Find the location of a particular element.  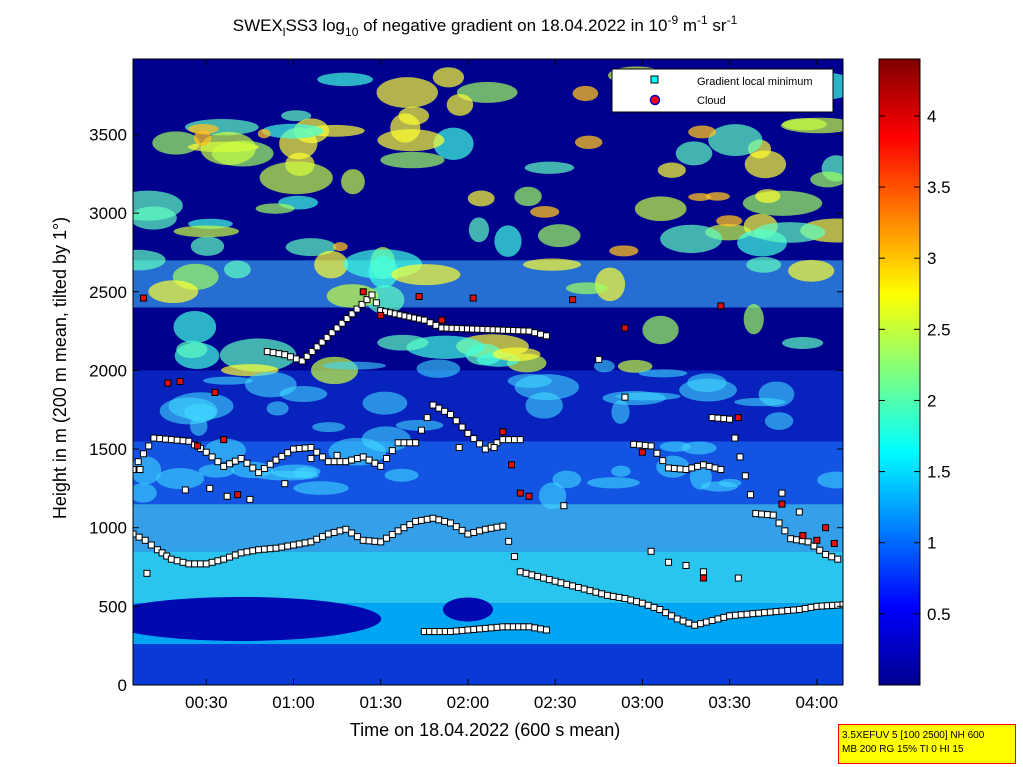

colorbar-tick-label: 1 is located at coordinates (931, 543).